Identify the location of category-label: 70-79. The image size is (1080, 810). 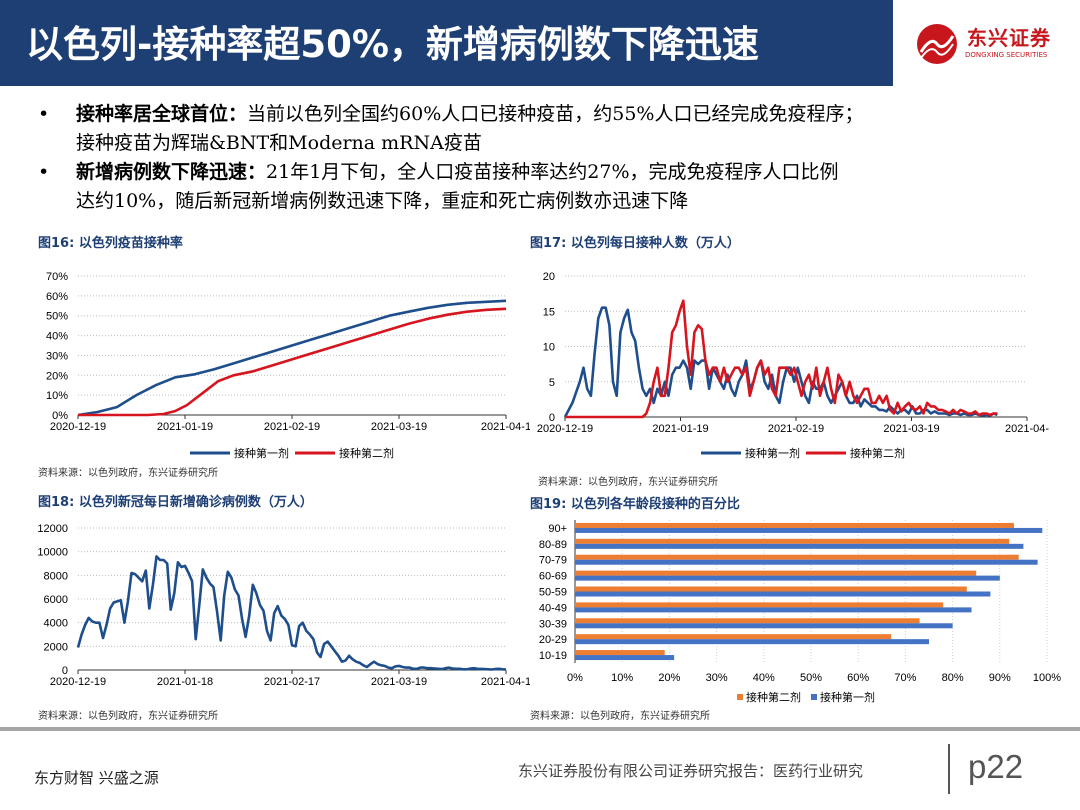
(553, 561).